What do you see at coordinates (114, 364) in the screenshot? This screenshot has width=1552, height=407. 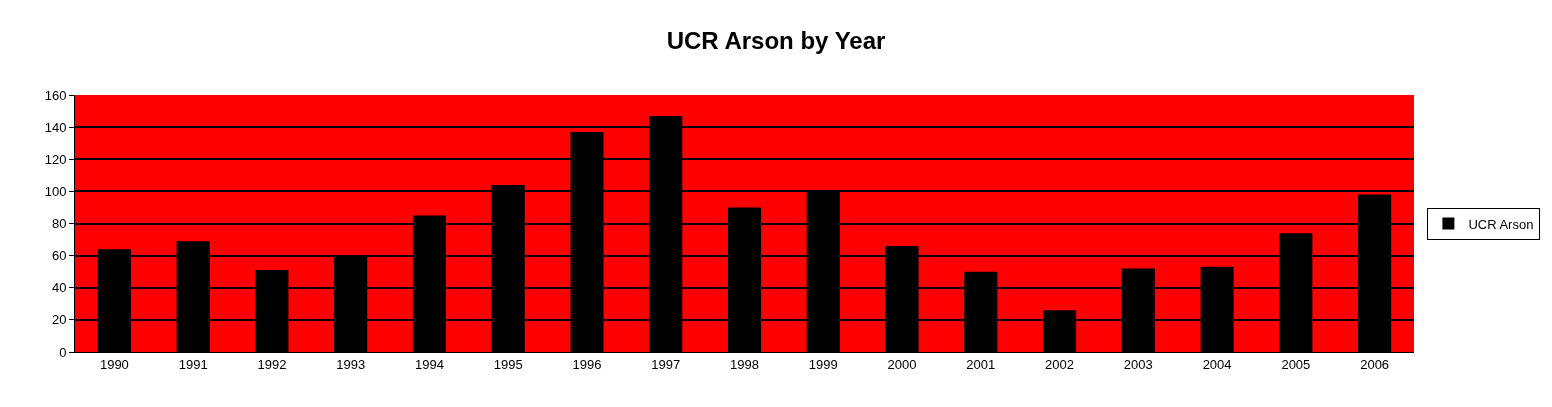 I see `x-tick-label: 1990` at bounding box center [114, 364].